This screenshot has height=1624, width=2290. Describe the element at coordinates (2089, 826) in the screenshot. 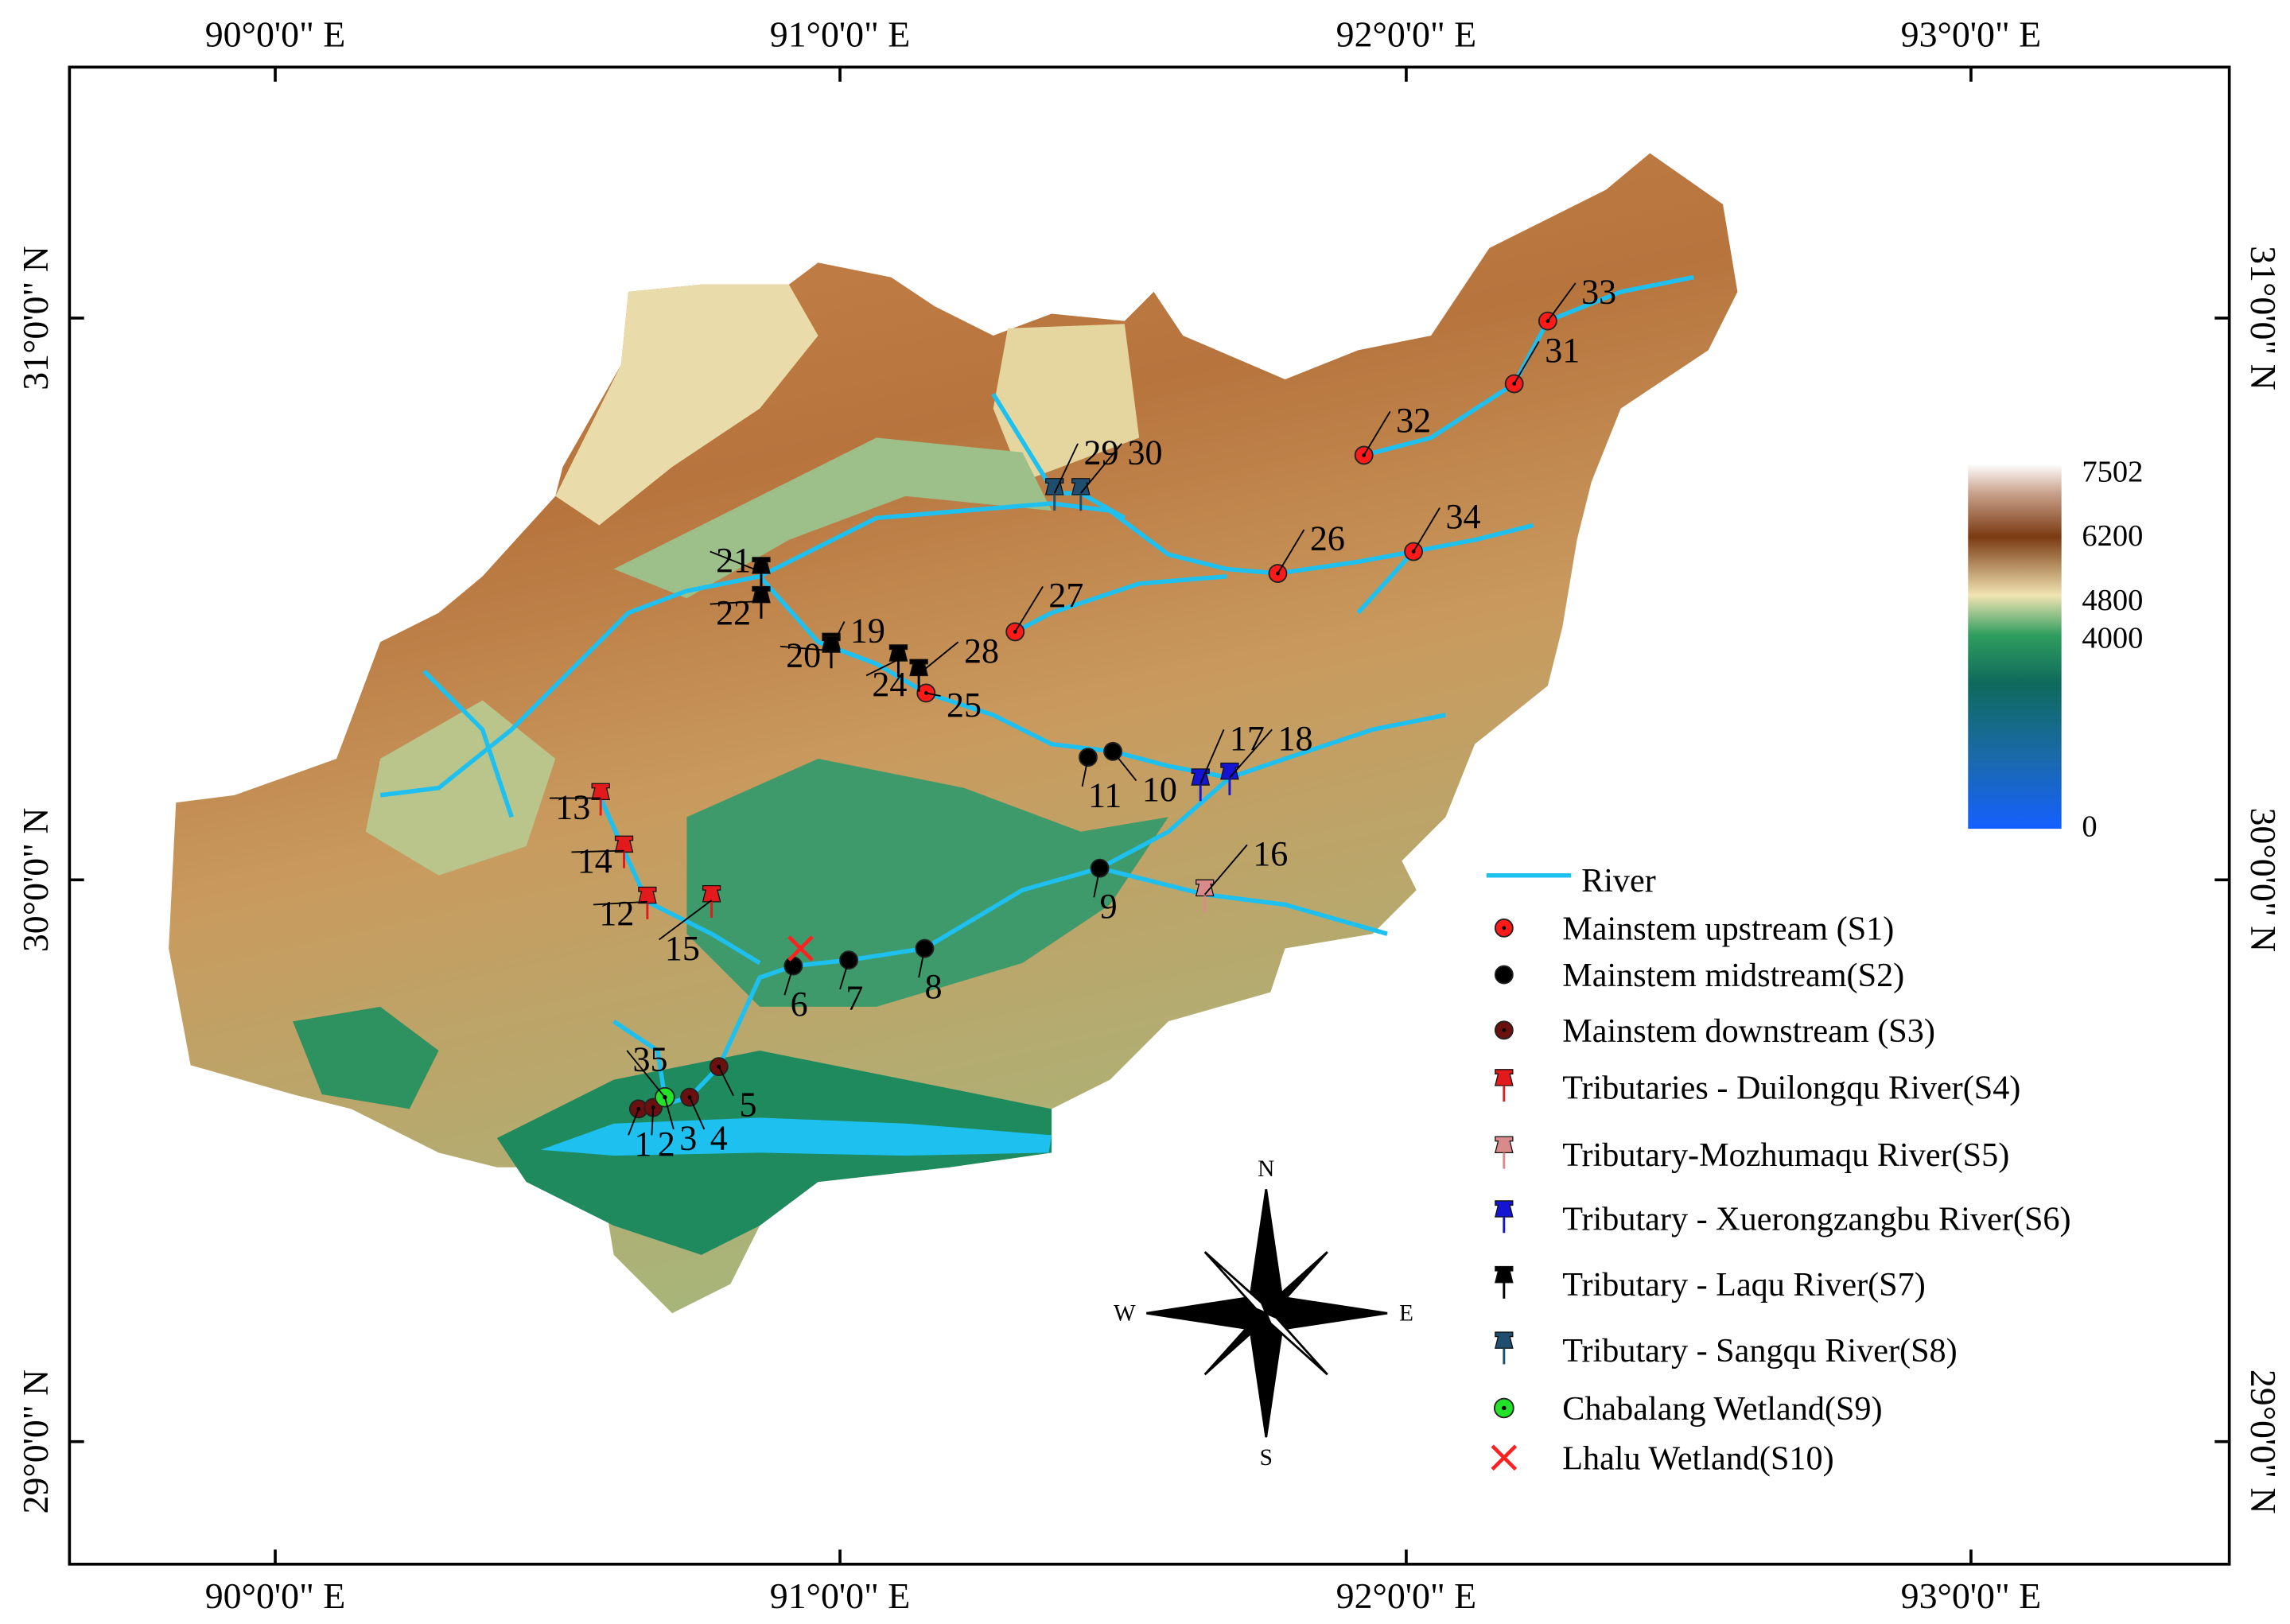

I see `colorbar-label: 0` at that location.